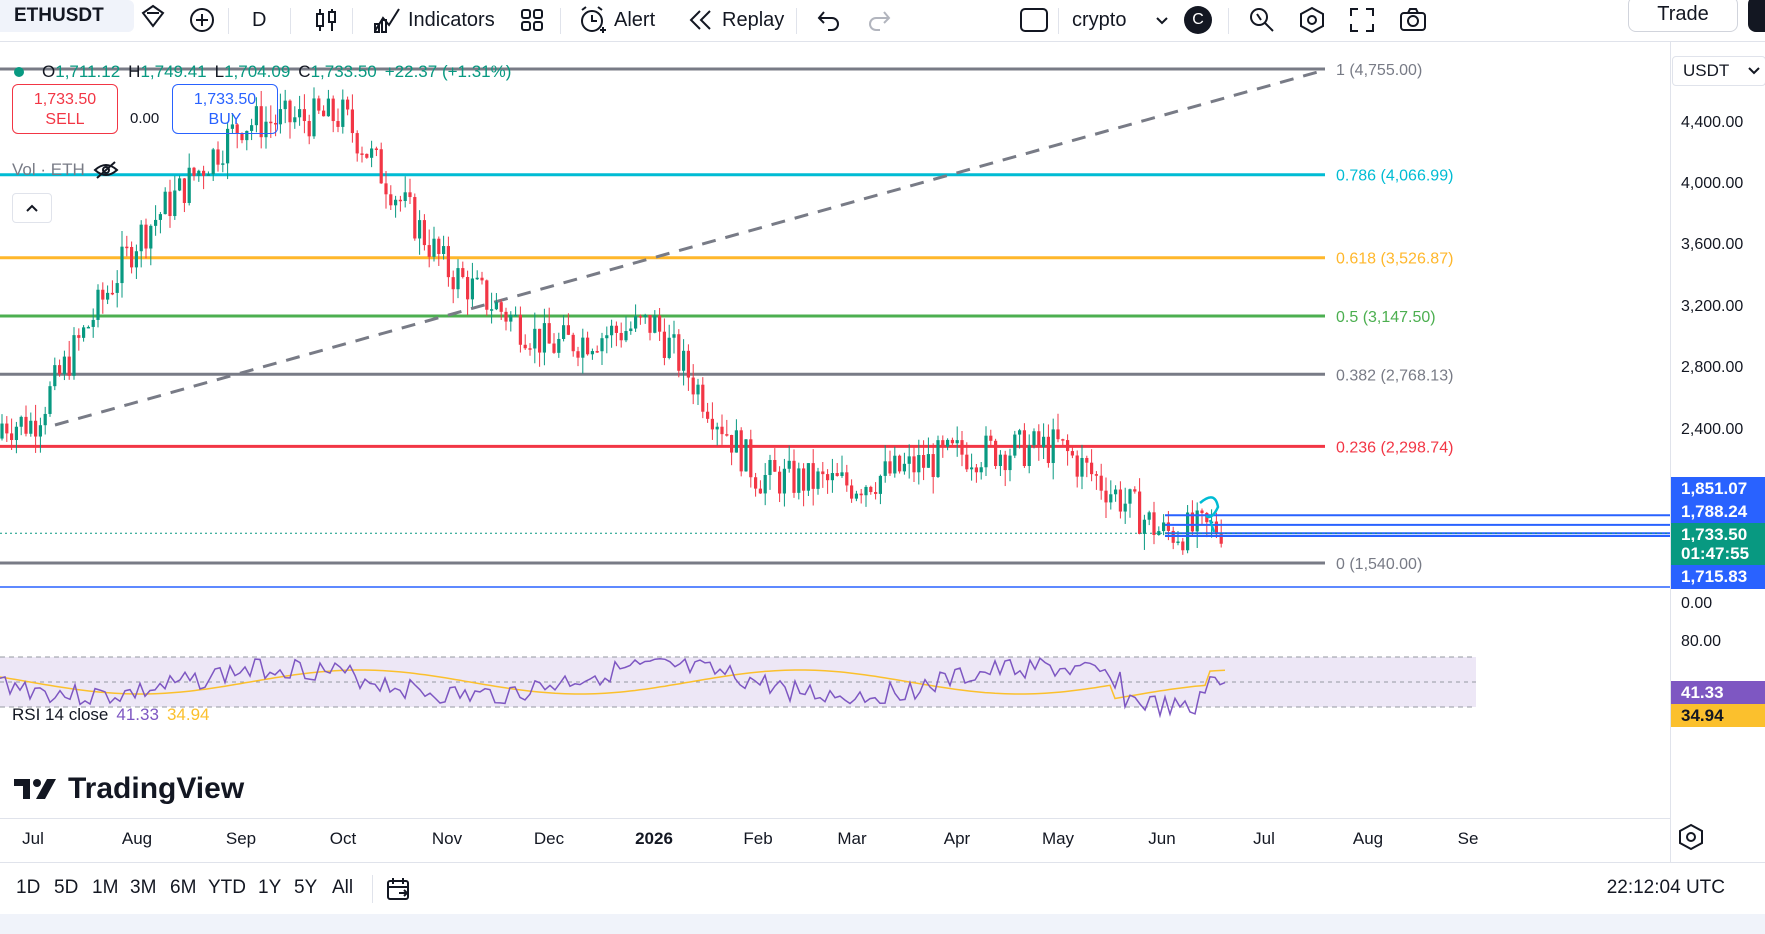  Describe the element at coordinates (532, 20) in the screenshot. I see `indicator-templates-icon` at that location.